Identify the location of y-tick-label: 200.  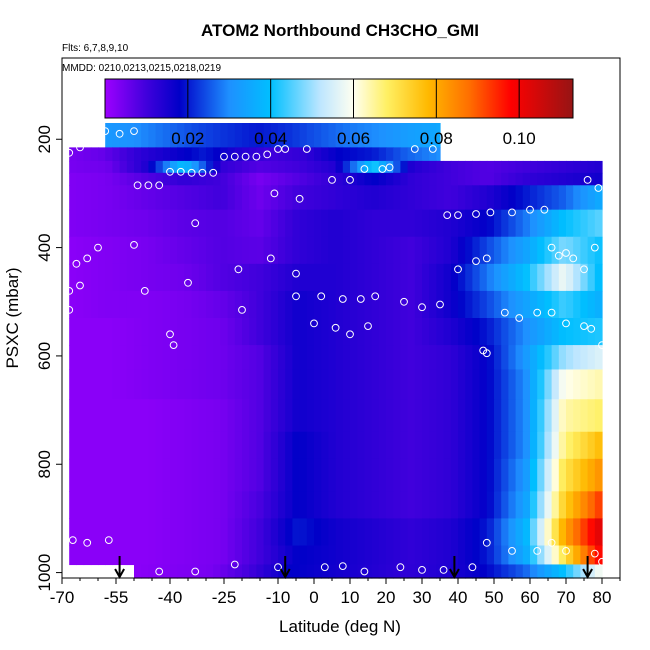
(44, 139).